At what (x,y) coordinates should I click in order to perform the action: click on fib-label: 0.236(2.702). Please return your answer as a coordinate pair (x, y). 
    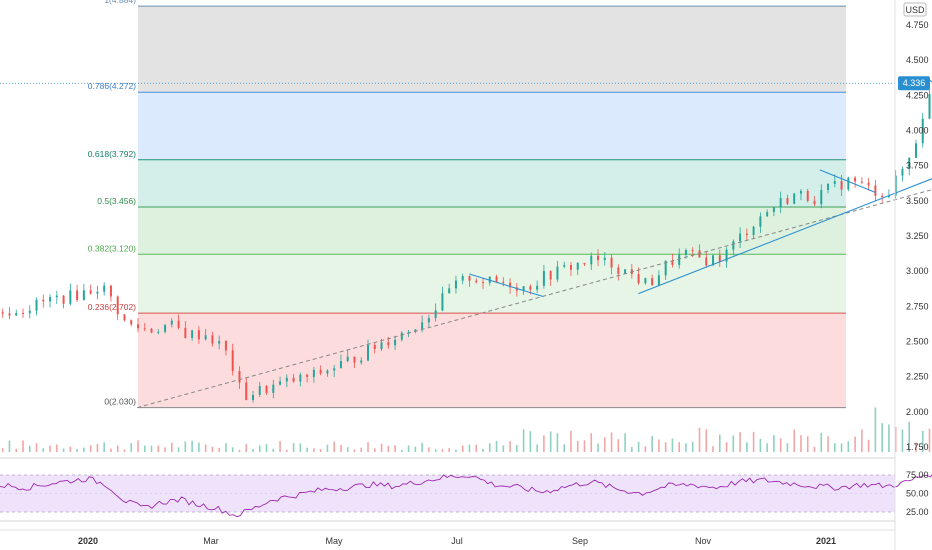
    Looking at the image, I should click on (112, 307).